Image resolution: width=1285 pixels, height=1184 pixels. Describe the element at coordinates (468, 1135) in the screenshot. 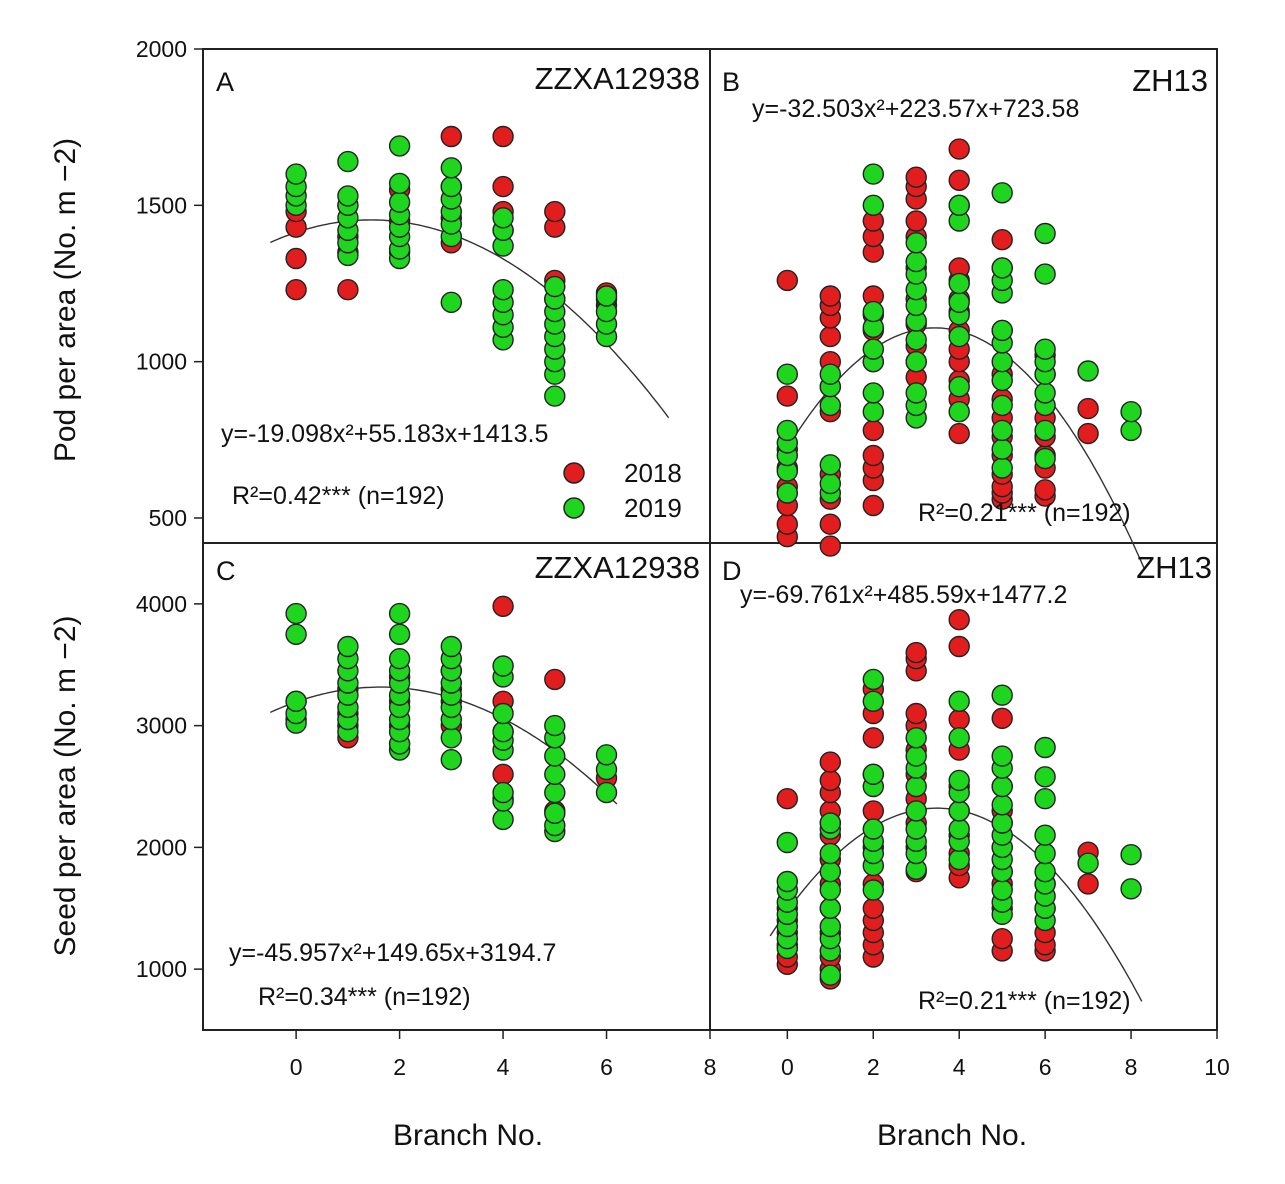

I see `x-axis-title-left: Branch No.` at that location.